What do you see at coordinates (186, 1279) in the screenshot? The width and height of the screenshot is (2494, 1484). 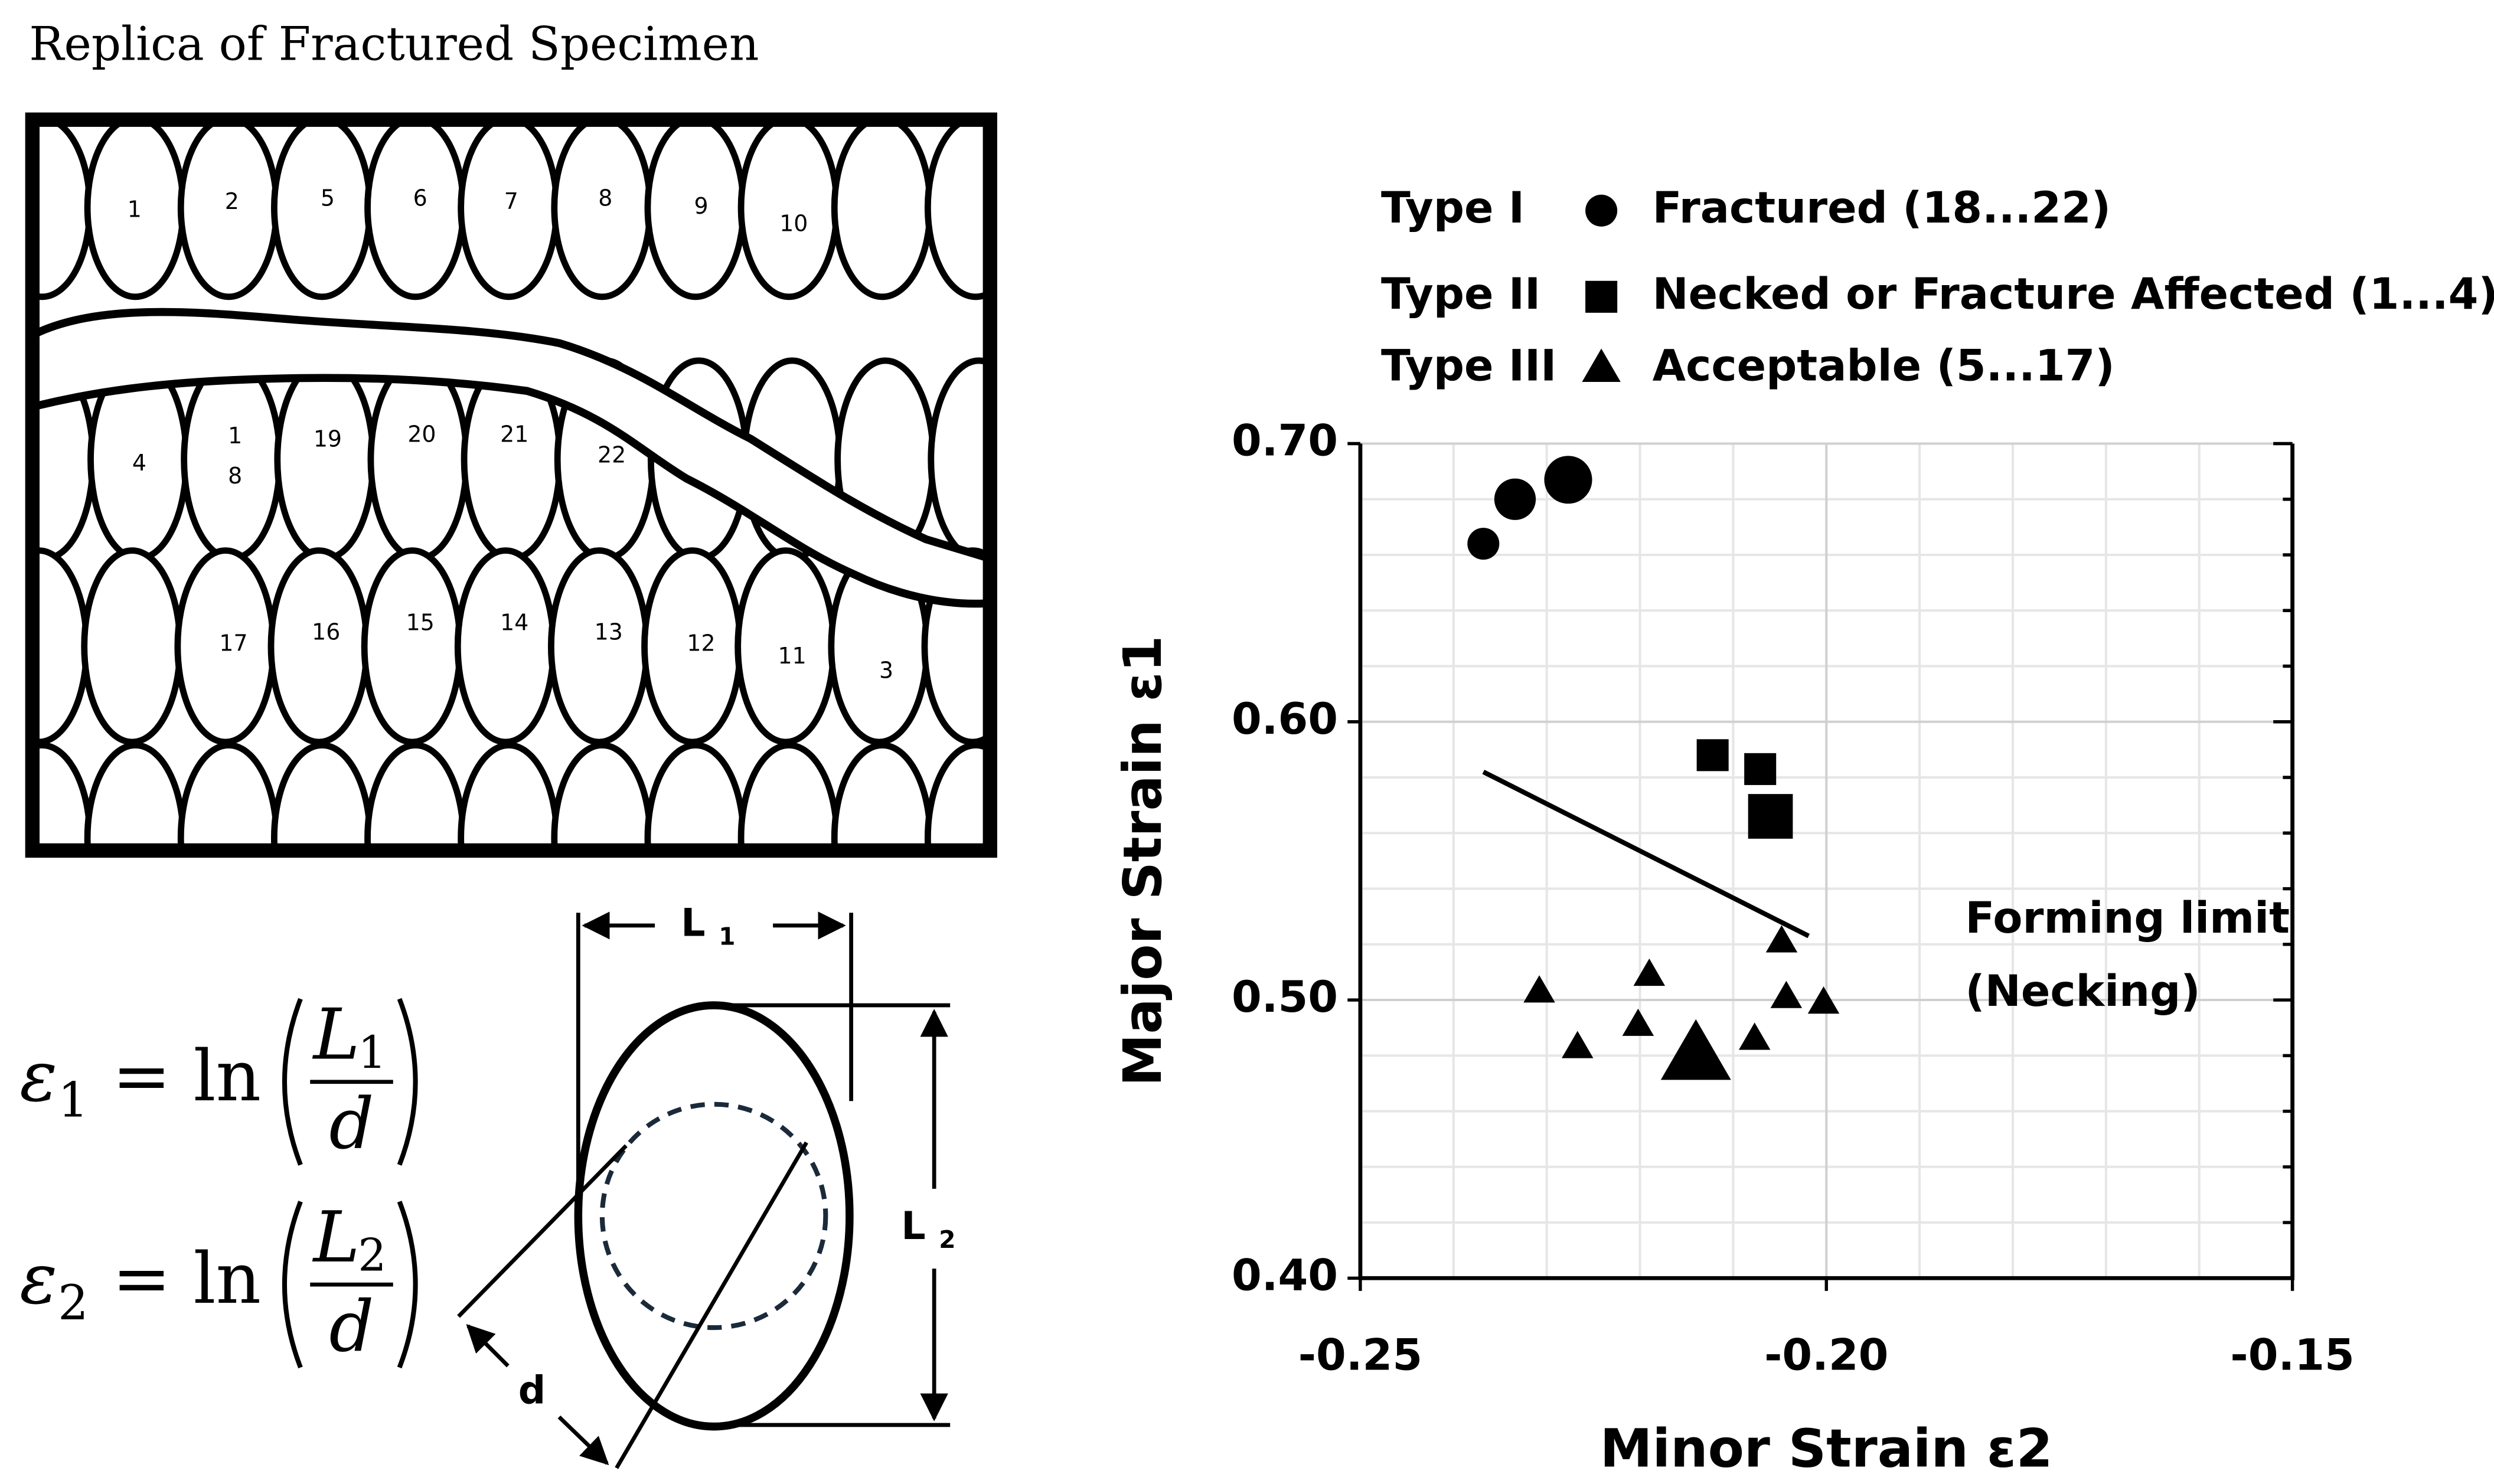 I see `formula-eq: = ln` at bounding box center [186, 1279].